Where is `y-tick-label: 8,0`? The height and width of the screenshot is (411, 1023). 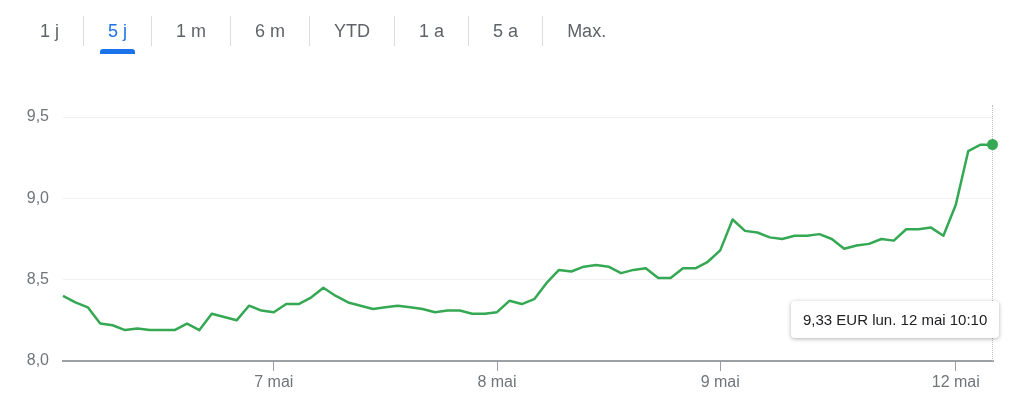 y-tick-label: 8,0 is located at coordinates (38, 360).